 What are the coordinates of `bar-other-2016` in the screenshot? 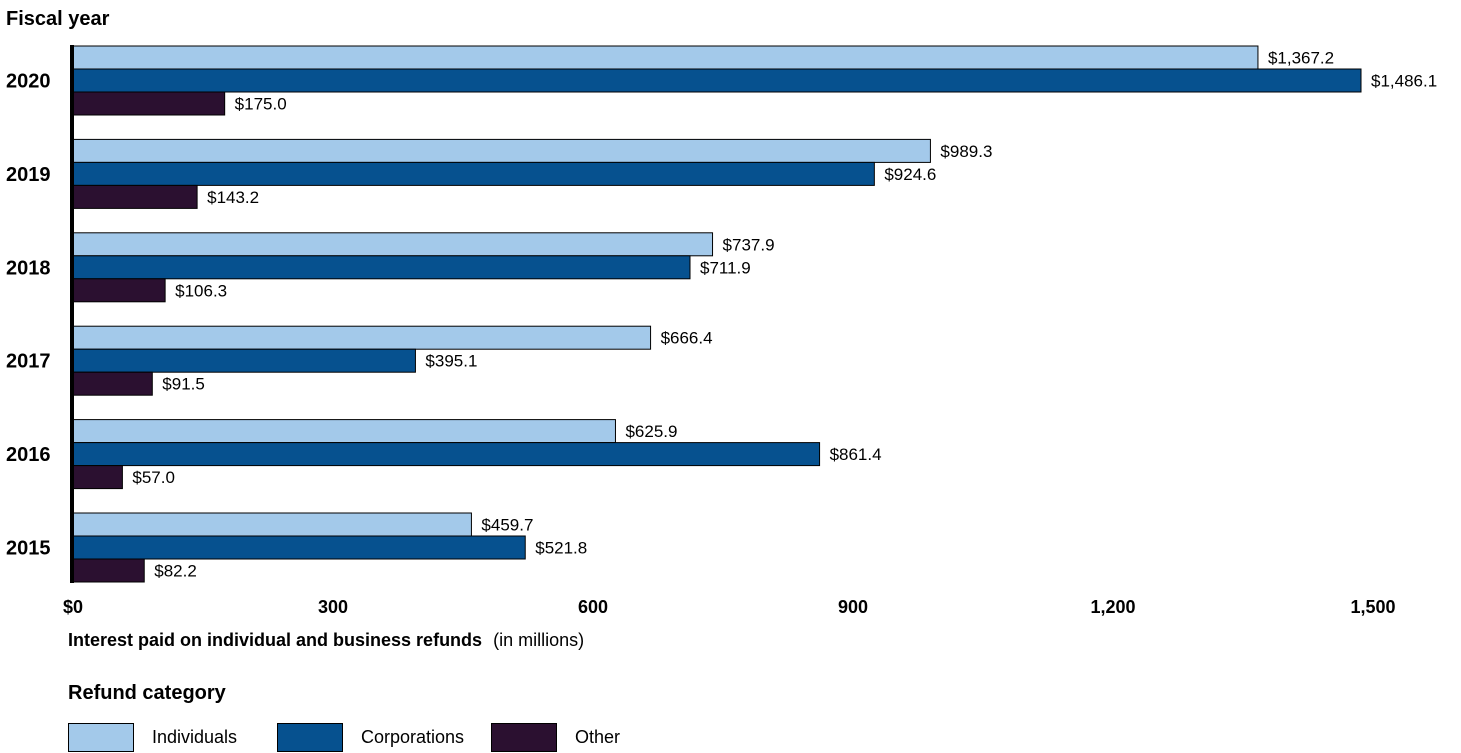 It's located at (97, 477).